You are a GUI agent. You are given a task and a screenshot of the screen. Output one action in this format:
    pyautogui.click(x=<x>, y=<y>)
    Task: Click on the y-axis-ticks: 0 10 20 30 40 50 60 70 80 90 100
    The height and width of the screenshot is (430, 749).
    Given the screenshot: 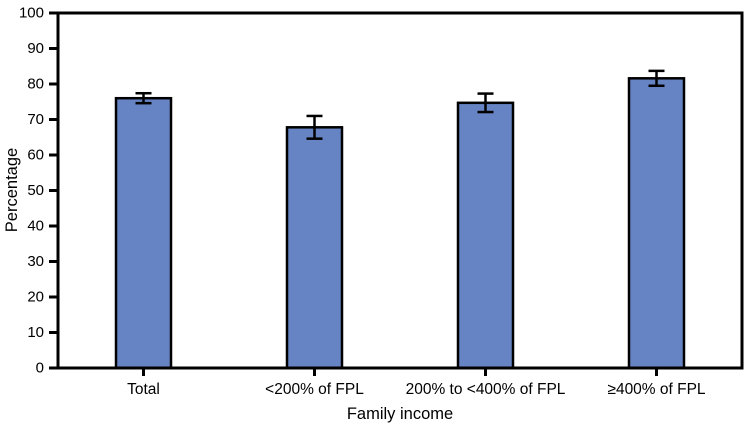 What is the action you would take?
    pyautogui.click(x=38, y=191)
    